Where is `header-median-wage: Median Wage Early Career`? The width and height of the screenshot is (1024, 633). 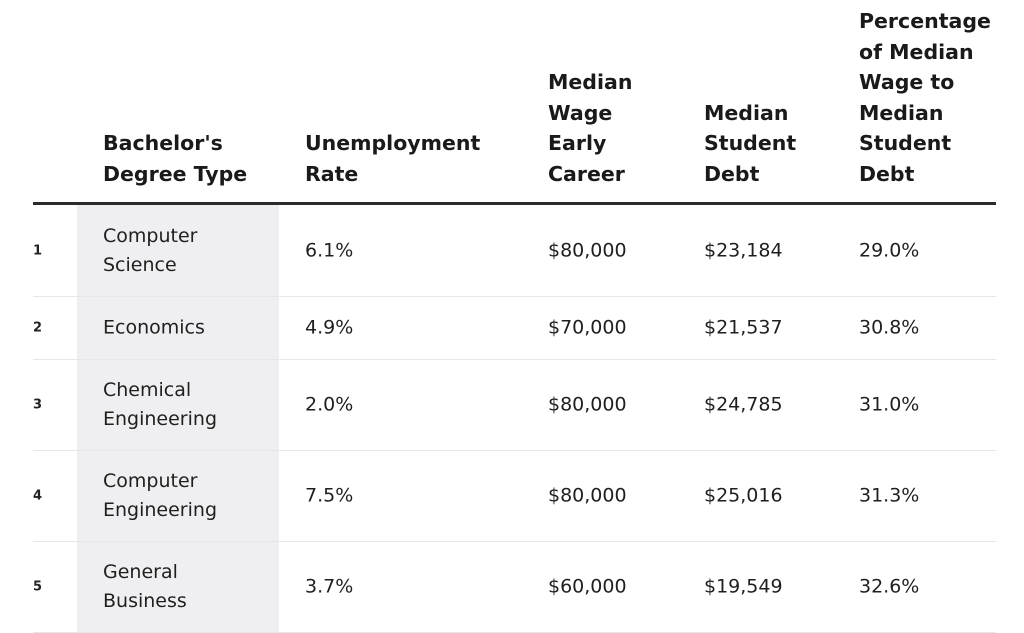 header-median-wage: Median Wage Early Career is located at coordinates (590, 128).